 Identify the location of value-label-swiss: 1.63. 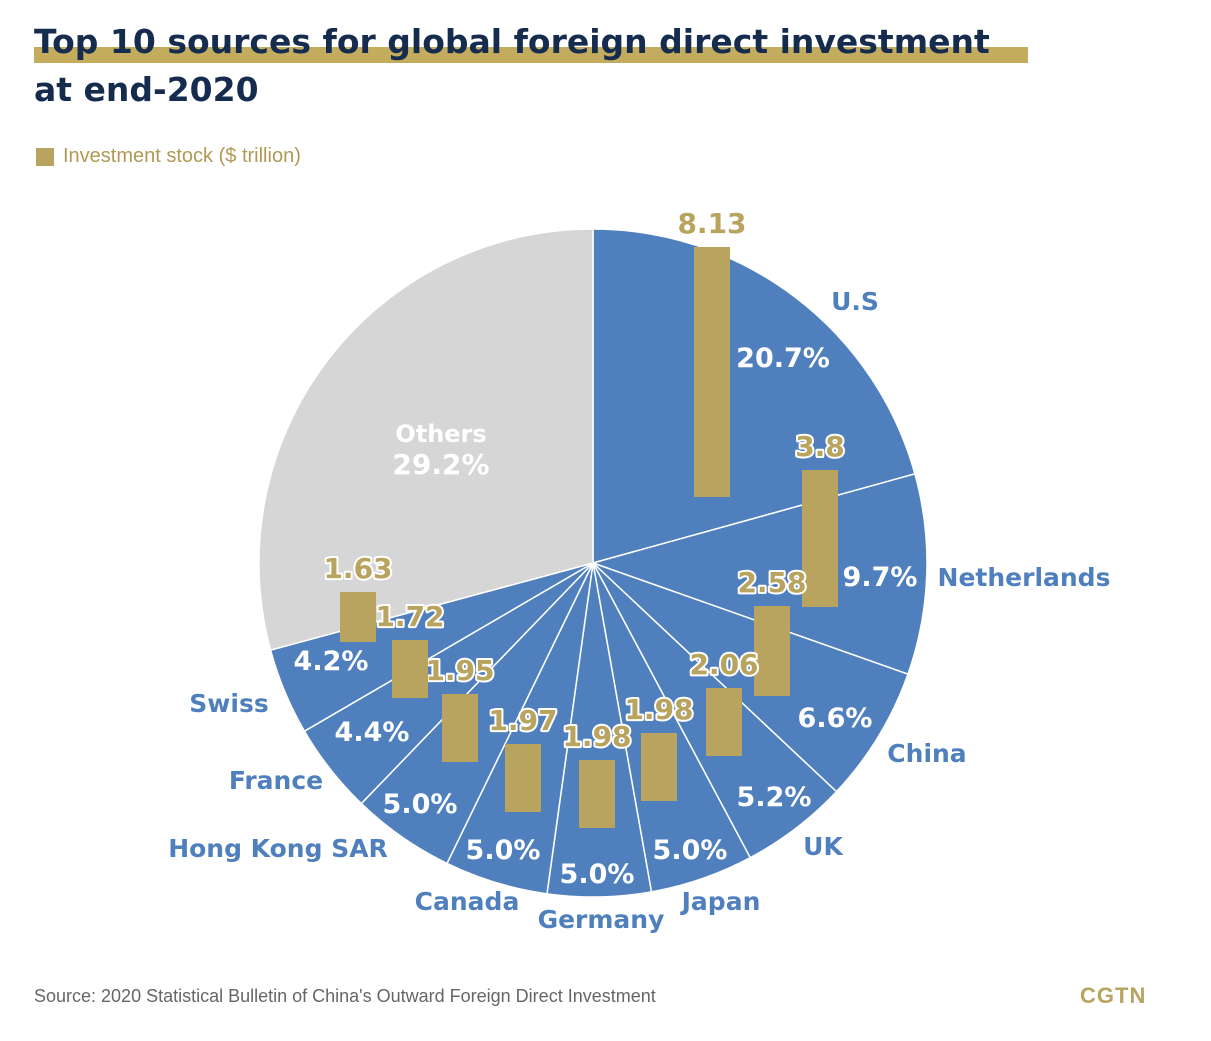
(357, 568).